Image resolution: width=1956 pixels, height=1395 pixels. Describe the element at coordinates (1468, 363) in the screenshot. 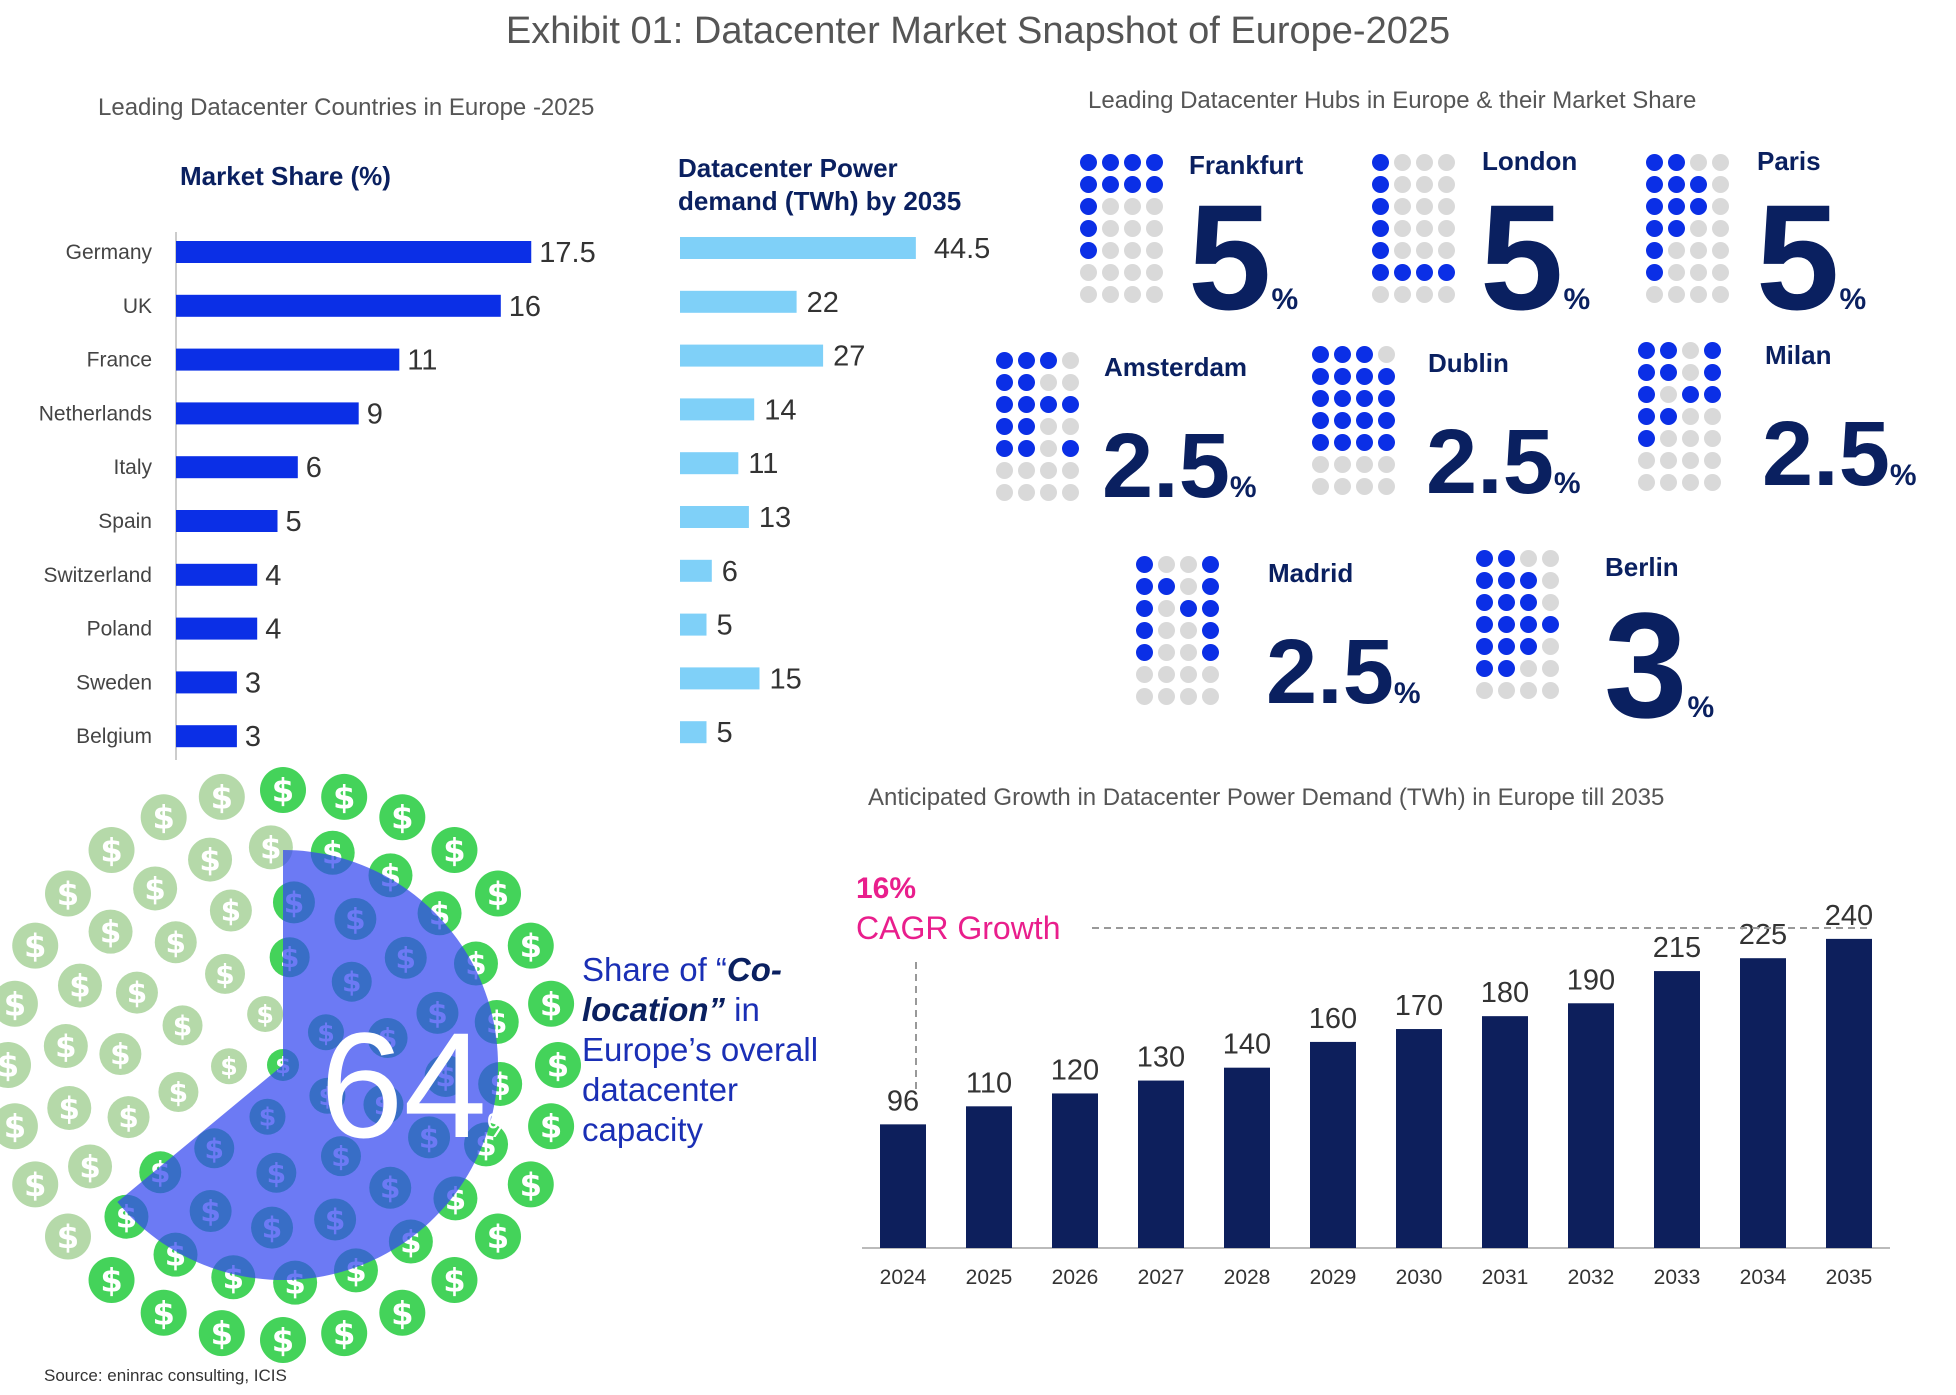

I see `hub-name-dublin: Dublin` at that location.